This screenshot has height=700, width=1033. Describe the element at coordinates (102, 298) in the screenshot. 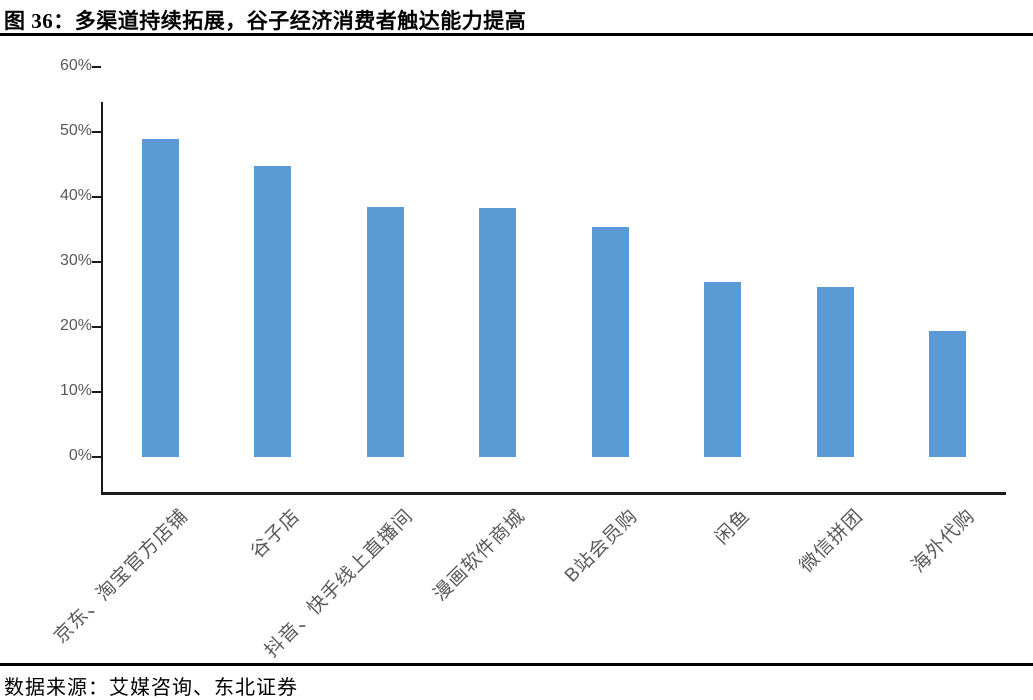

I see `y-axis-line` at that location.